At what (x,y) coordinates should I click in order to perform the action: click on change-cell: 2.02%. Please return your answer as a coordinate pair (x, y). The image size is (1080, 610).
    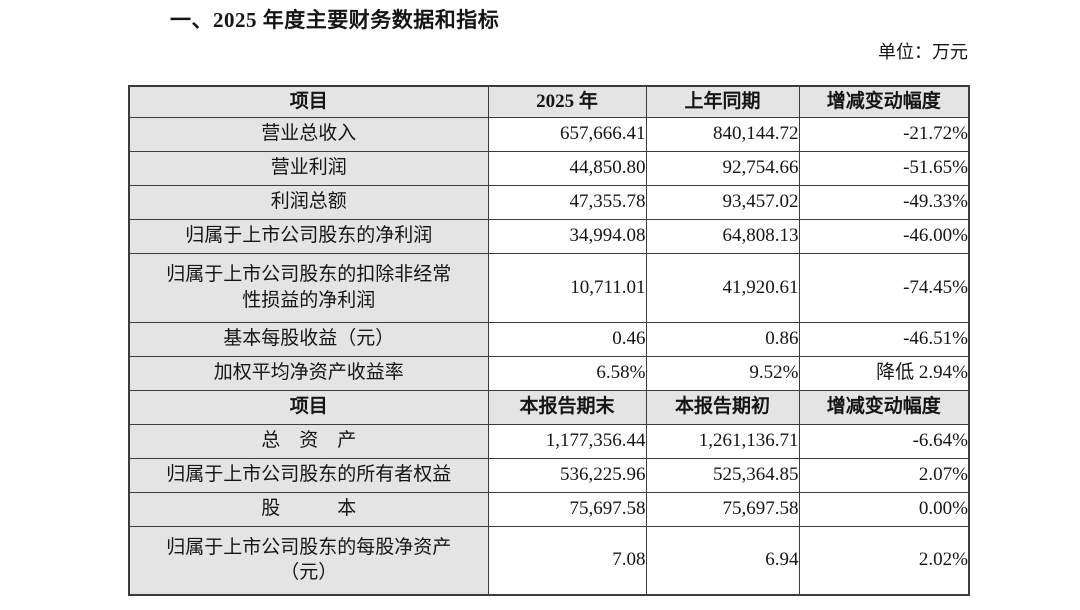
    Looking at the image, I should click on (884, 560).